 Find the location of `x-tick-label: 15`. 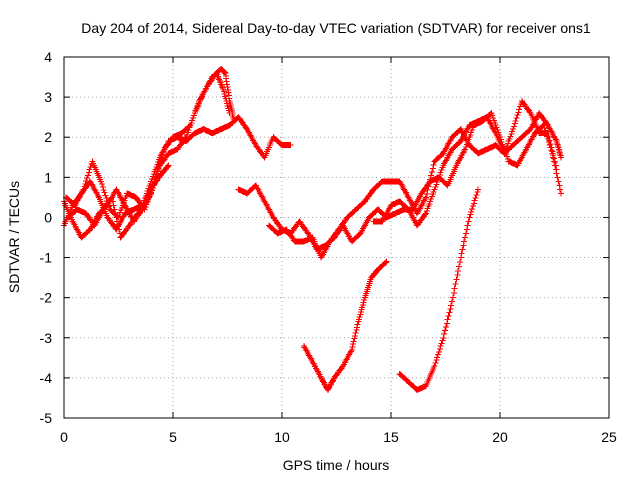

x-tick-label: 15 is located at coordinates (391, 437).